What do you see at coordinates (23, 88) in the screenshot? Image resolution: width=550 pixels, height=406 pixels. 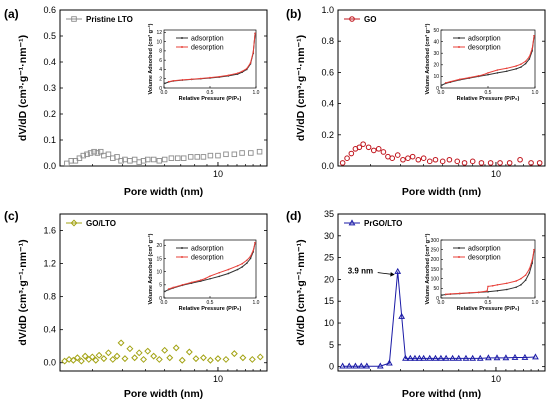 I see `y-axis-title: dV/dD (cm³·g⁻¹·nm⁻¹)` at bounding box center [23, 88].